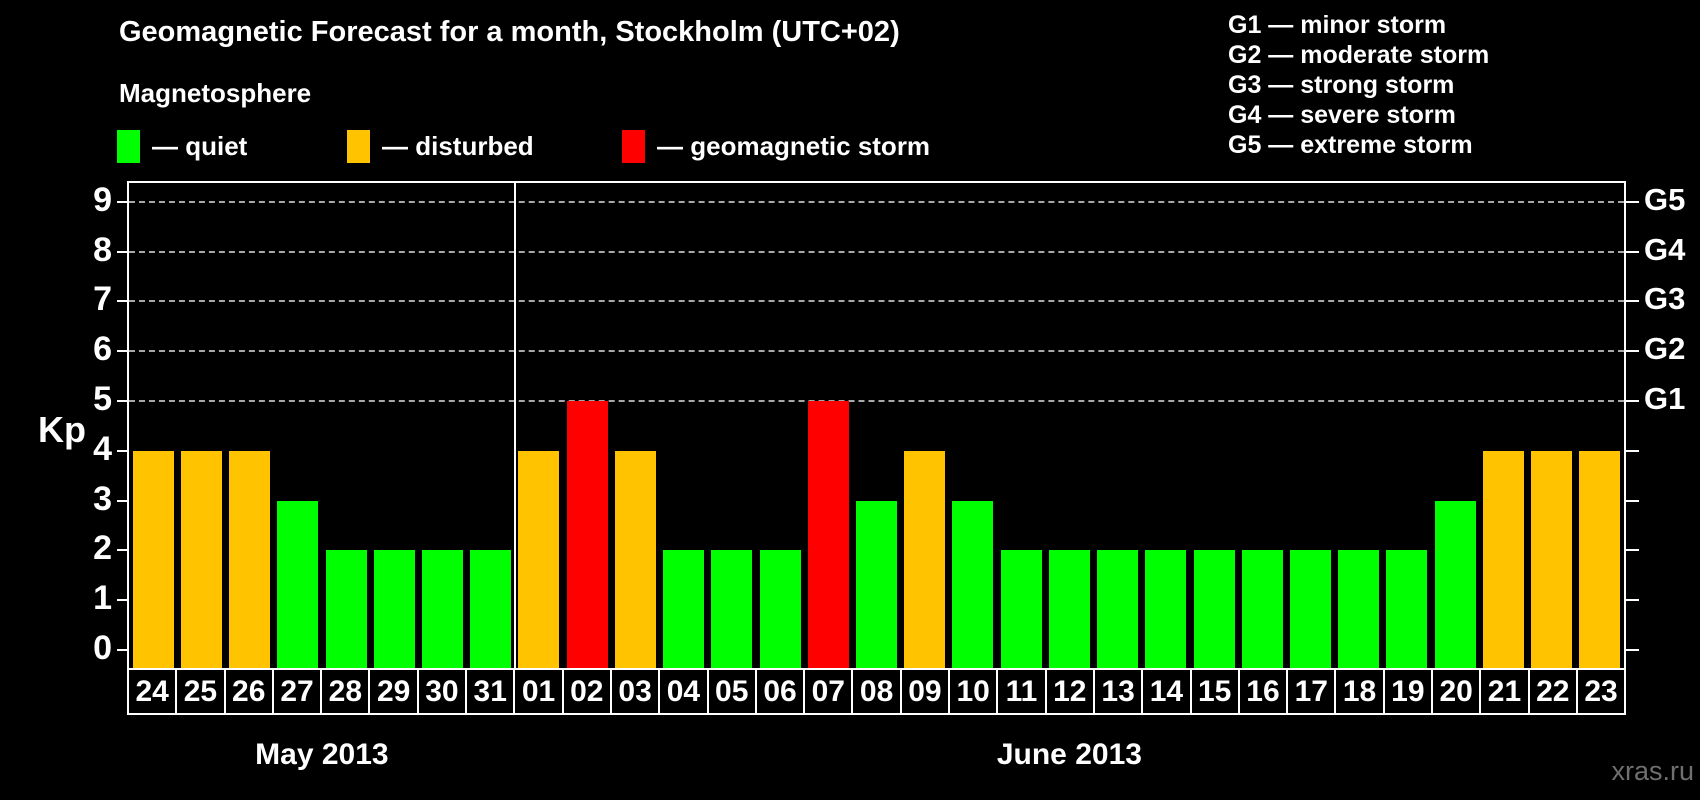 This screenshot has height=800, width=1700. I want to click on watermark: xras.ru, so click(1652, 771).